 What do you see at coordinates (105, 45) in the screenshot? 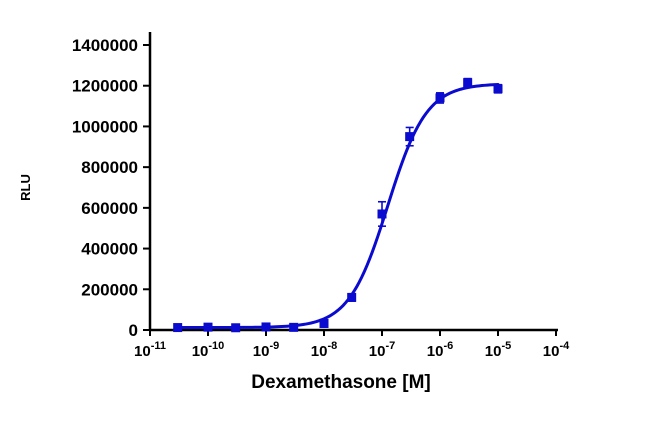
I see `y-tick-label: 1400000` at bounding box center [105, 45].